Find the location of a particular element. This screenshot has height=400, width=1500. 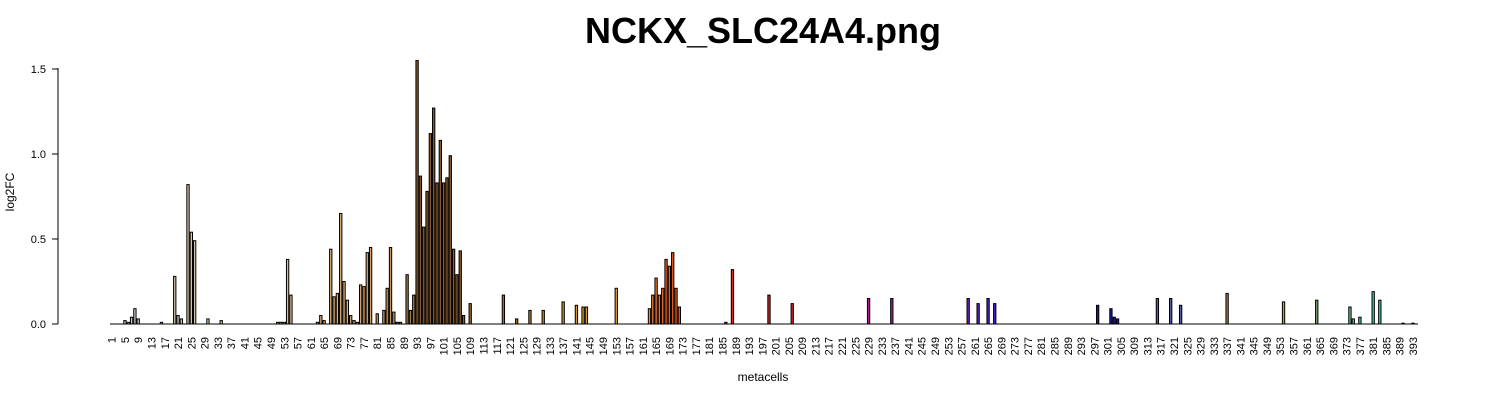

x-tick-label: 221 is located at coordinates (843, 346).